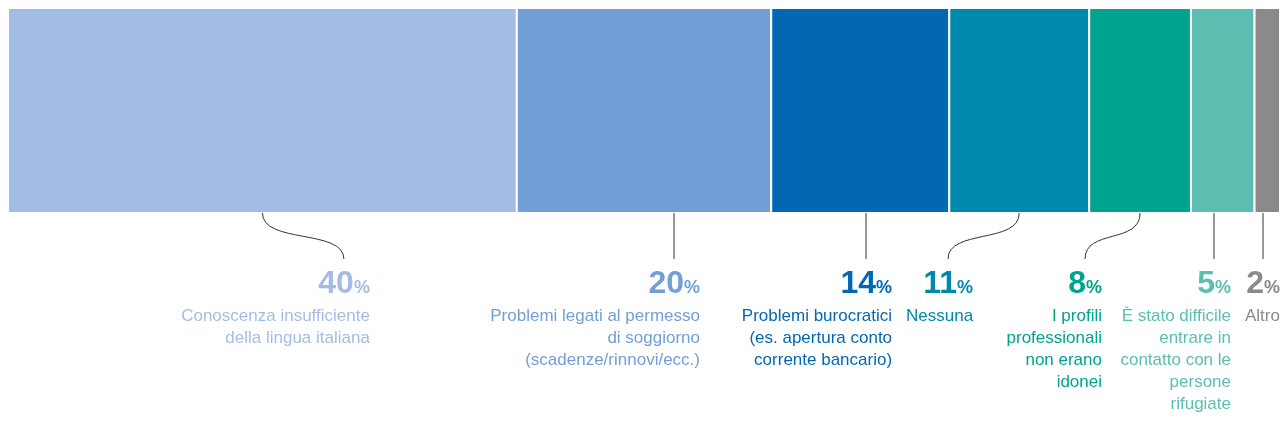 The image size is (1288, 425). Describe the element at coordinates (344, 282) in the screenshot. I see `data-label: 40%` at that location.